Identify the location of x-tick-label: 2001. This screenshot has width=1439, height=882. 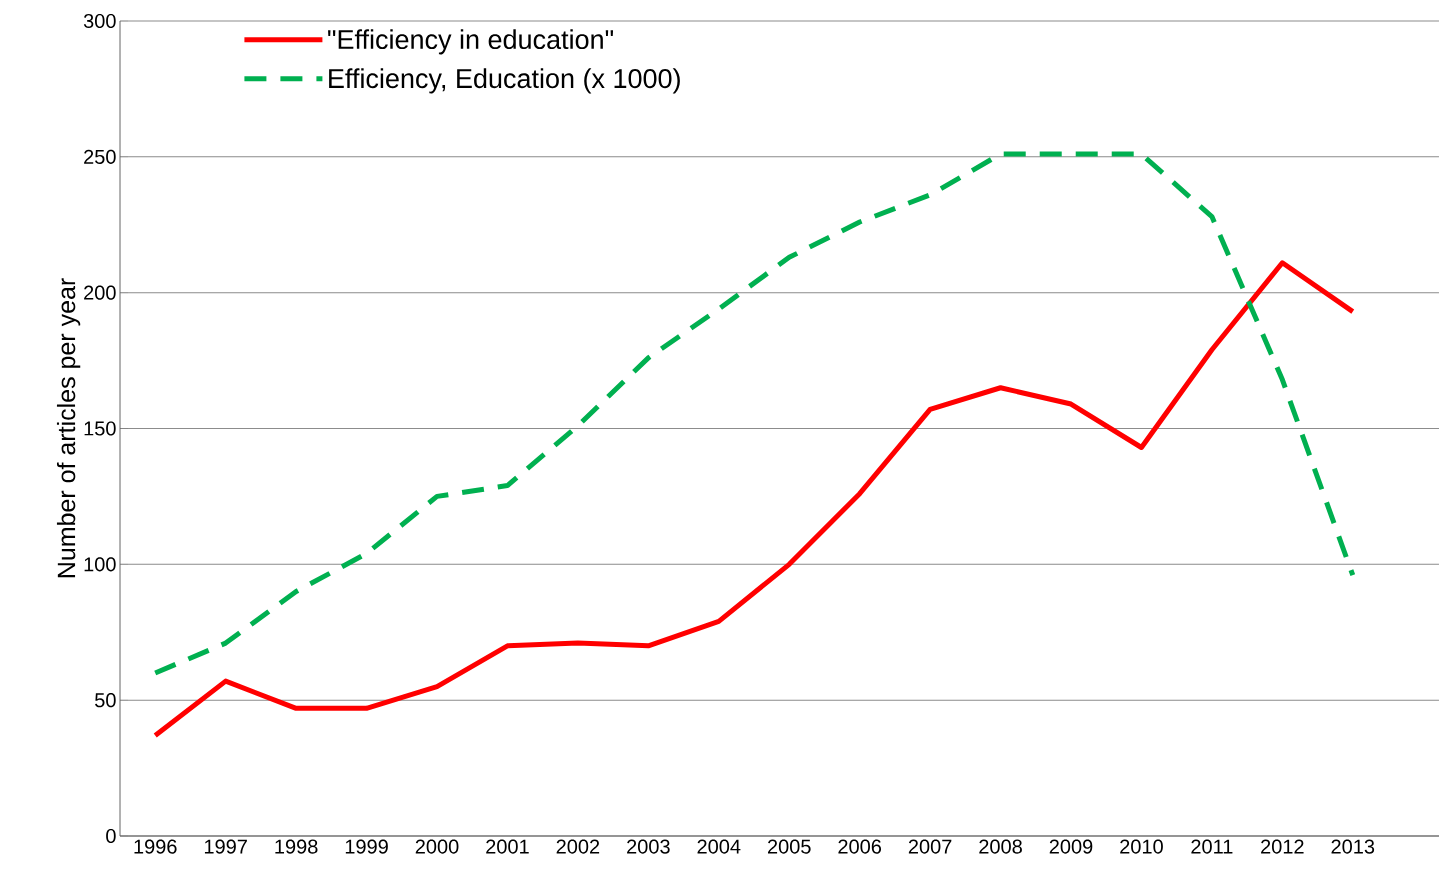
(507, 846).